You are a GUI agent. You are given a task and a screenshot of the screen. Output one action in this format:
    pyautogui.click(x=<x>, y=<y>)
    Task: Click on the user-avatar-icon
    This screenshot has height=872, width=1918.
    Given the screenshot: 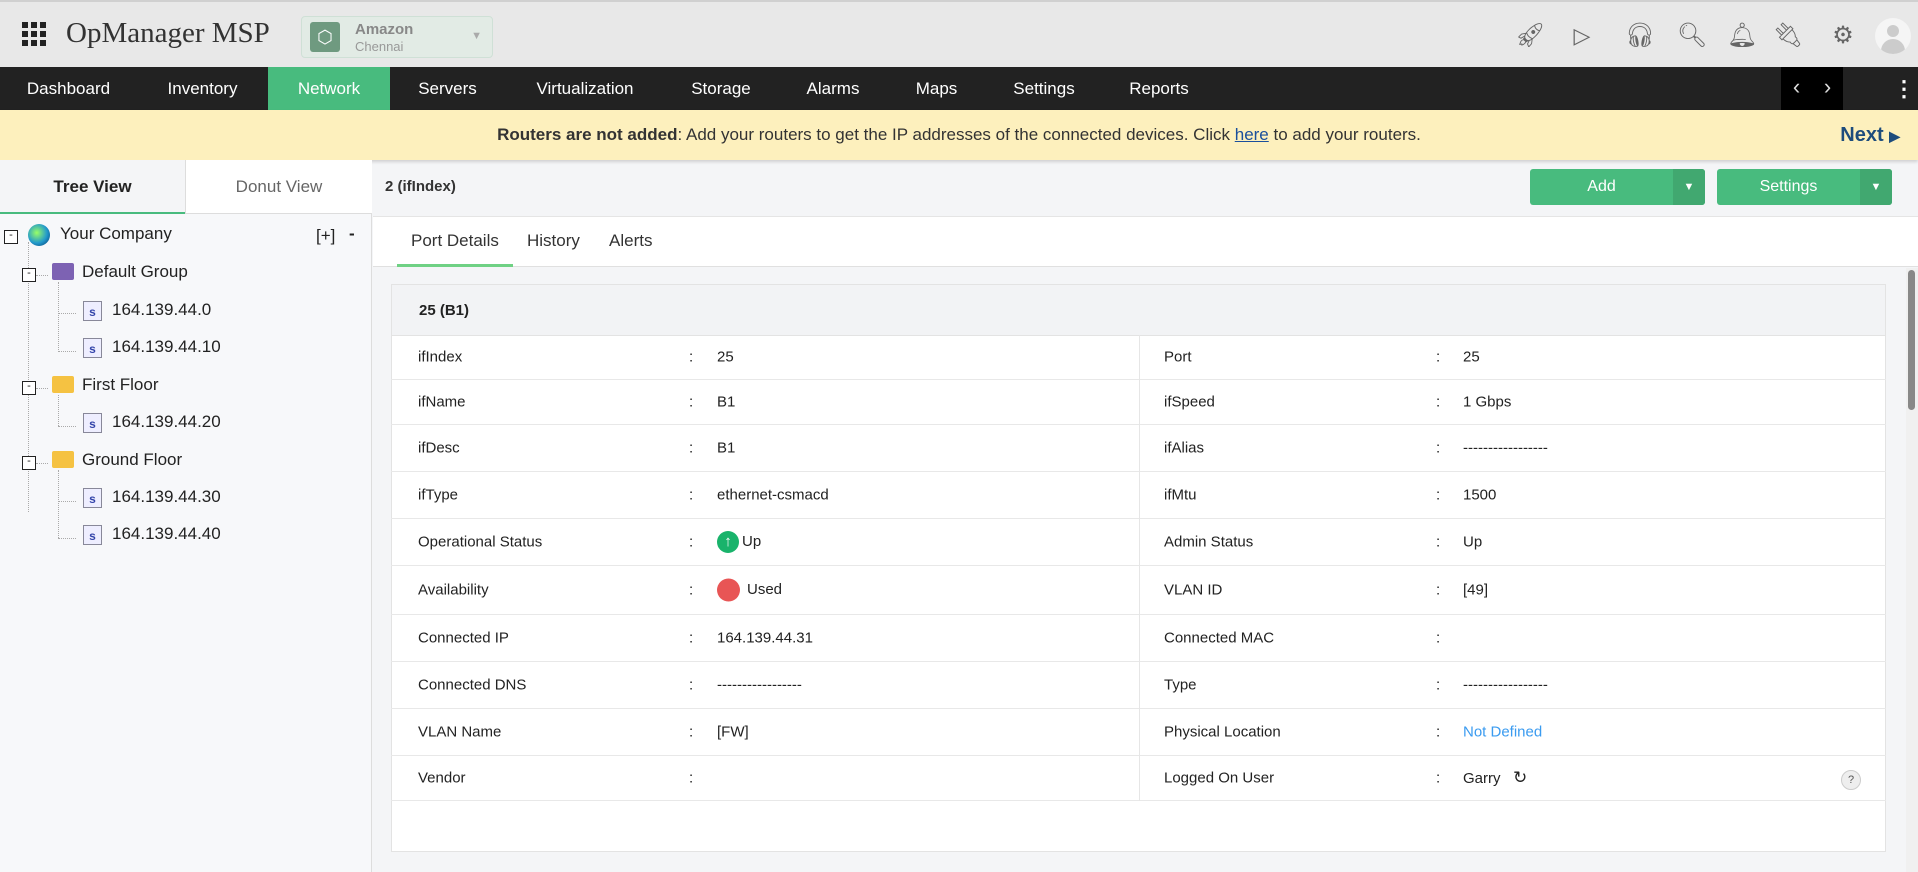 What is the action you would take?
    pyautogui.click(x=1893, y=36)
    